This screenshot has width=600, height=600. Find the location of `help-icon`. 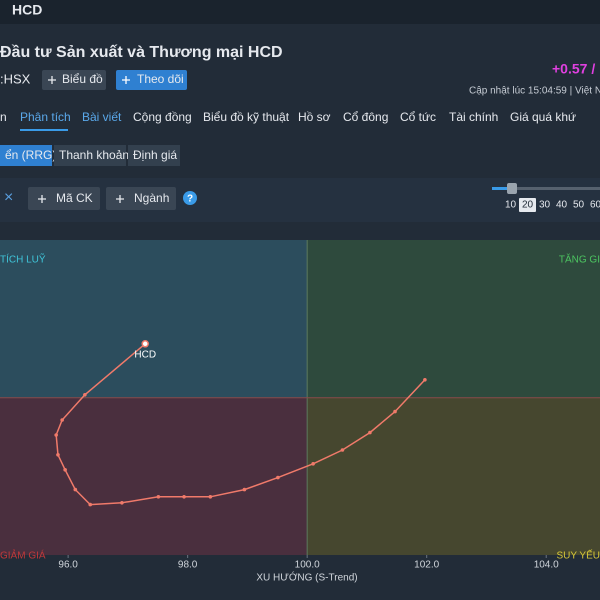

help-icon is located at coordinates (190, 198).